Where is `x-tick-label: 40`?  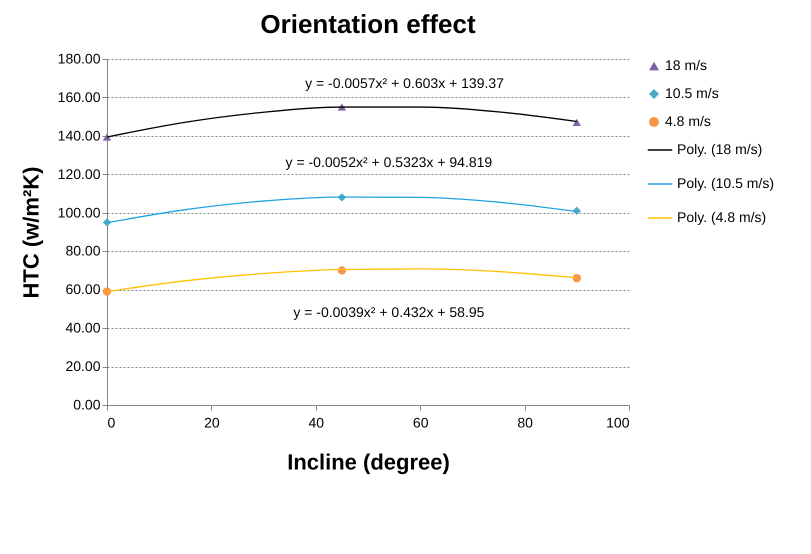 x-tick-label: 40 is located at coordinates (316, 422).